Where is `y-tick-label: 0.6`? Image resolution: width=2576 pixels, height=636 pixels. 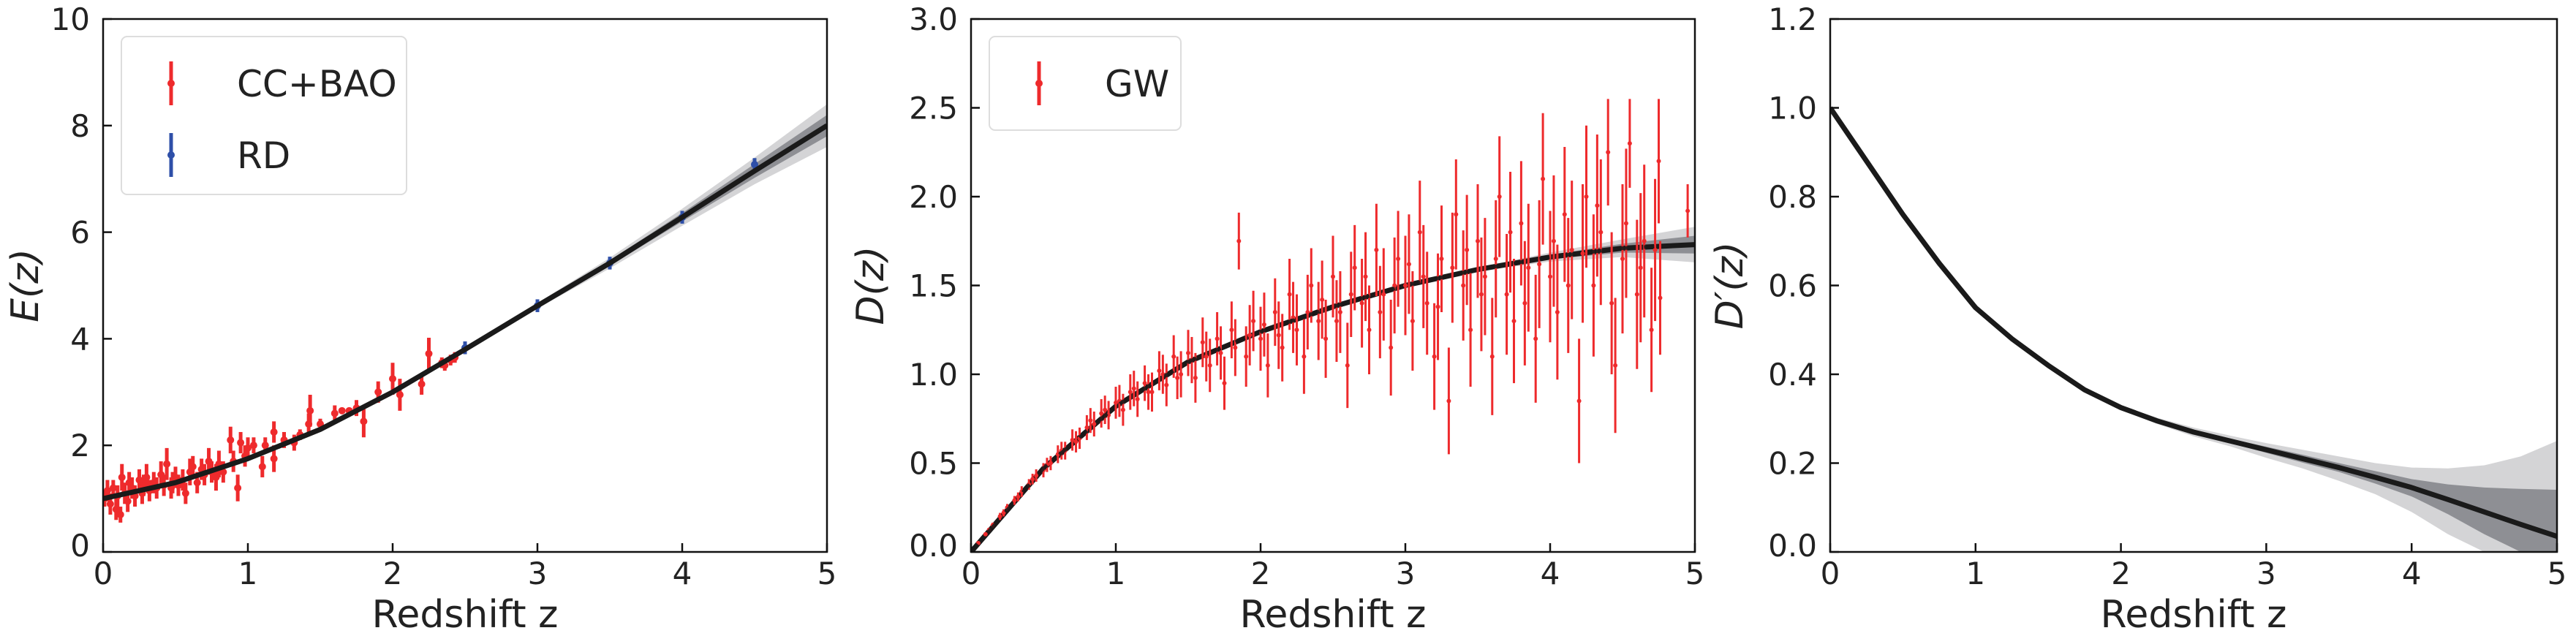
y-tick-label: 0.6 is located at coordinates (1792, 286).